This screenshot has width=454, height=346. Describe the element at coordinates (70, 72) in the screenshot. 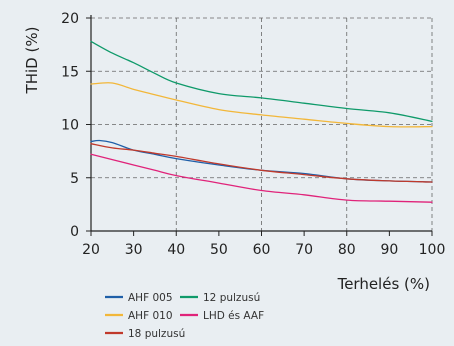

I see `y-tick-label: 15` at that location.